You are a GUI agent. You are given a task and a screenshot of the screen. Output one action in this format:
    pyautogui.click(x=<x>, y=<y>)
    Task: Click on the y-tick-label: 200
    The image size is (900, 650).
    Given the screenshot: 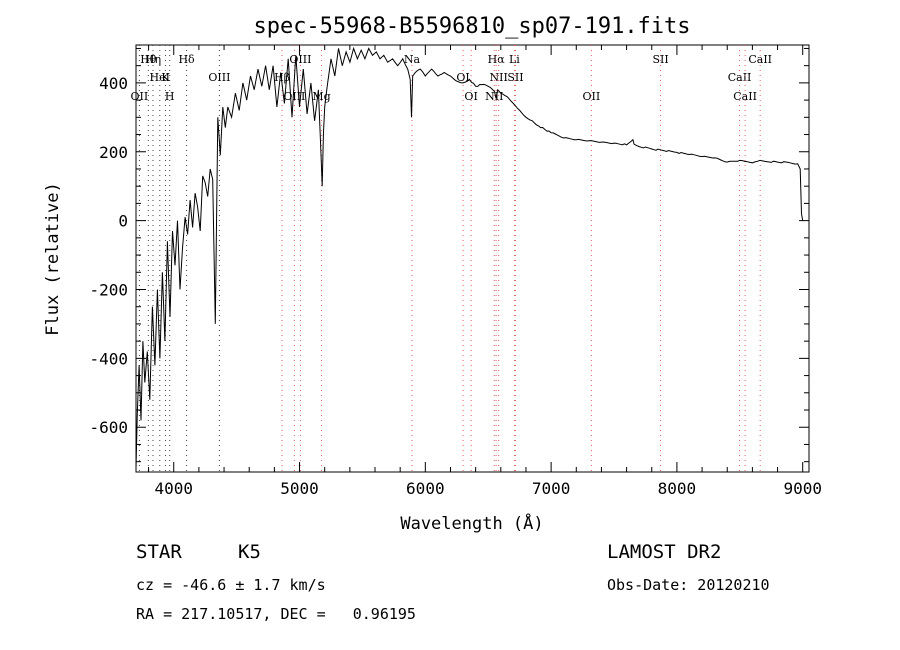 What is the action you would take?
    pyautogui.click(x=113, y=152)
    